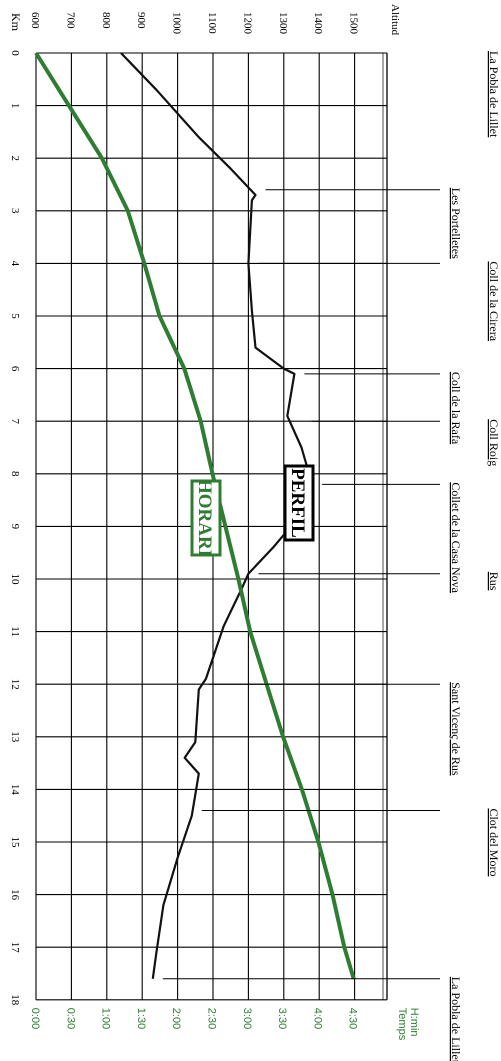 The image size is (501, 1061). I want to click on km-tick-label: 2, so click(15, 158).